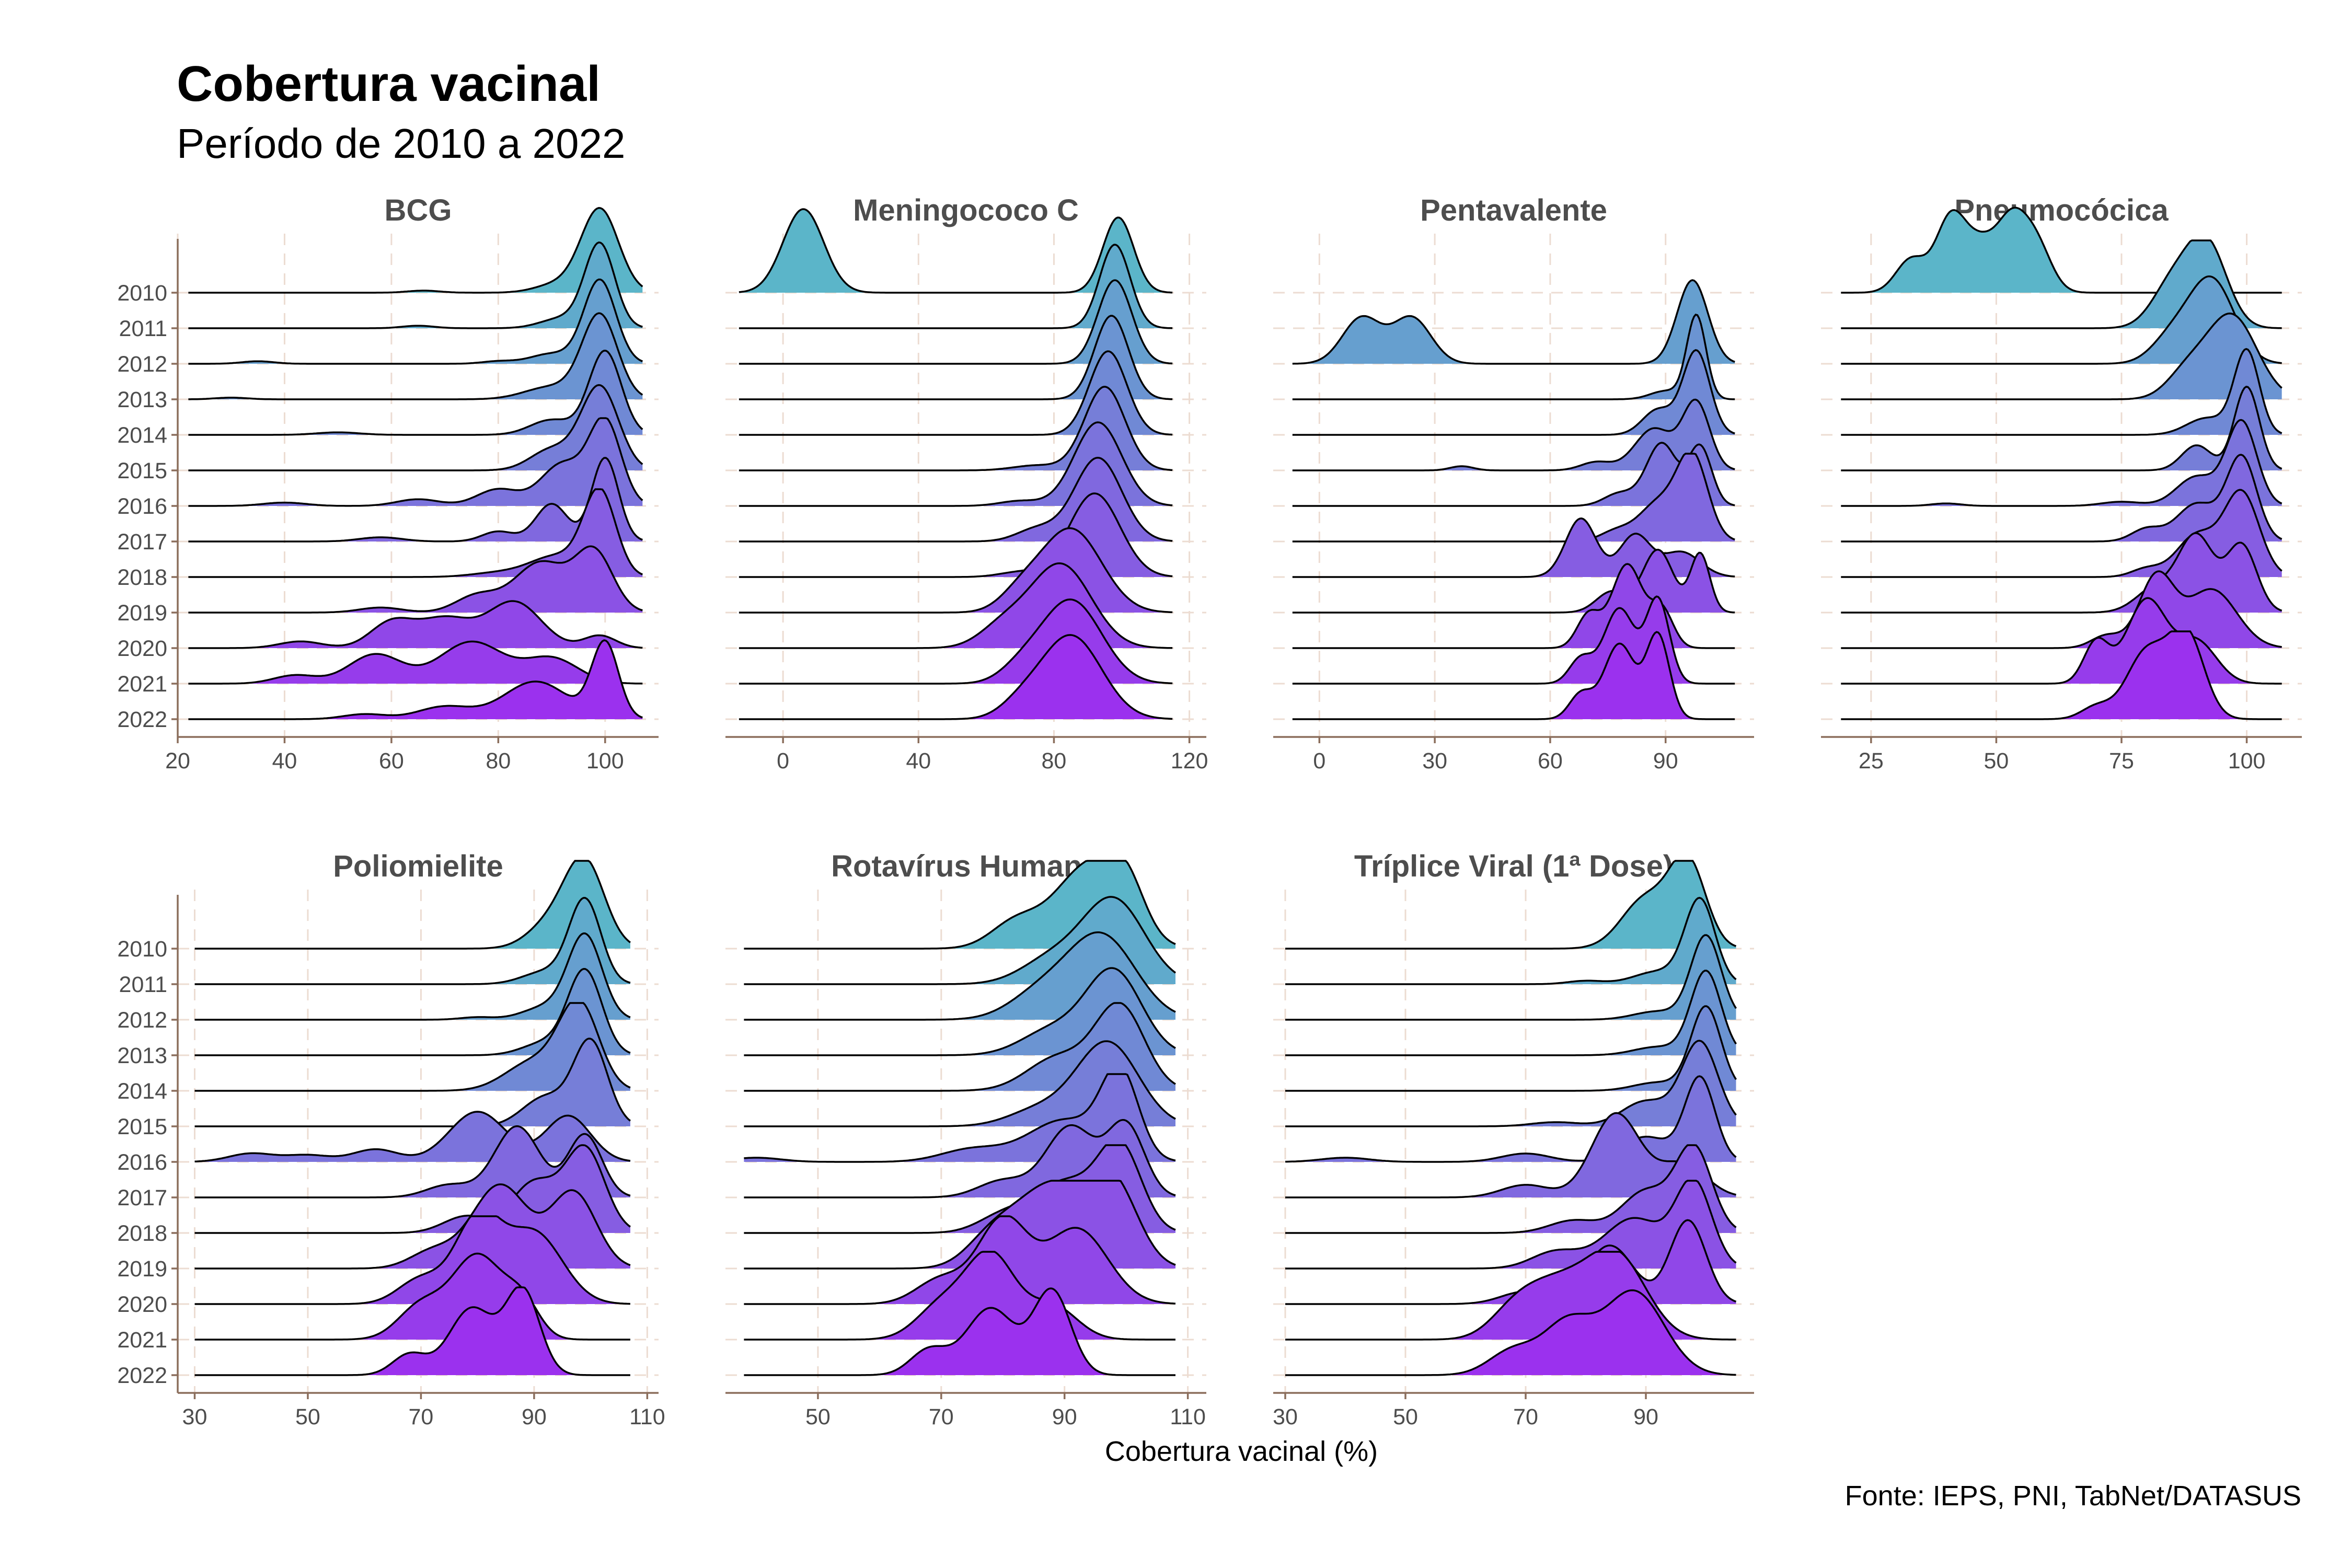  What do you see at coordinates (142, 577) in the screenshot?
I see `y-tick-label: 2018` at bounding box center [142, 577].